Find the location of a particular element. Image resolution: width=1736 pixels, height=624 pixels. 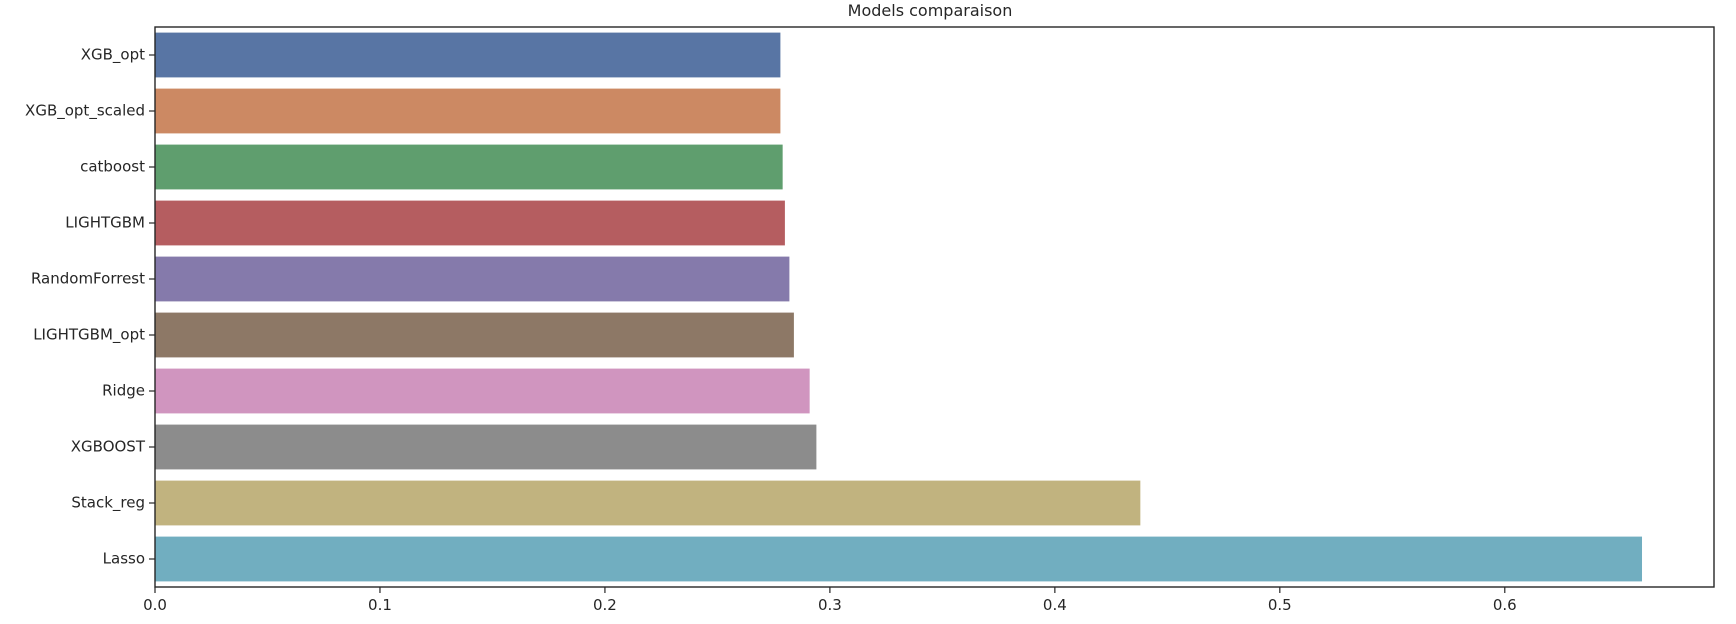

y-tick-label: Stack_reg is located at coordinates (108, 503).